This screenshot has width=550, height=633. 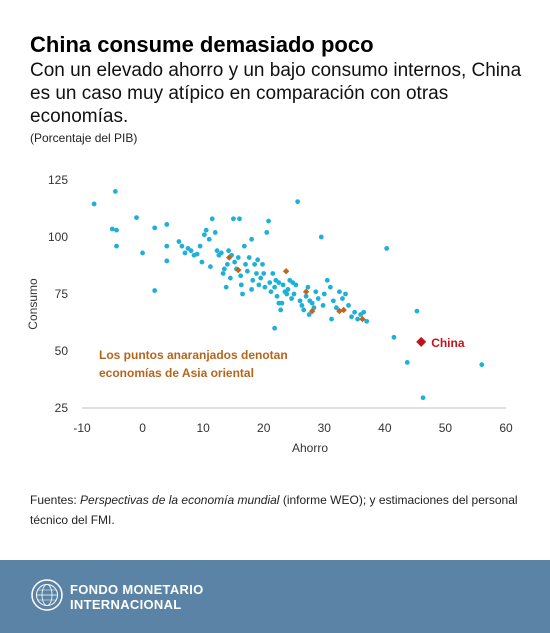 I want to click on y-tick-label: 75, so click(x=62, y=294).